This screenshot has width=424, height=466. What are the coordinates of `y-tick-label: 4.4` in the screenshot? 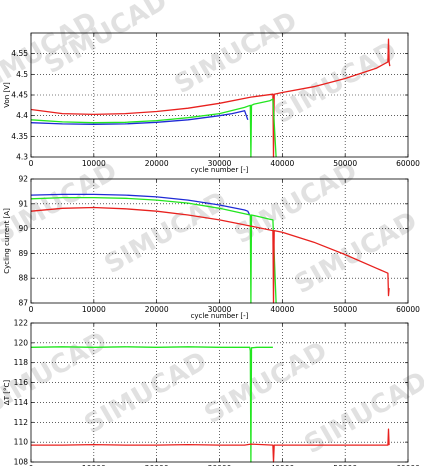 It's located at (22, 115).